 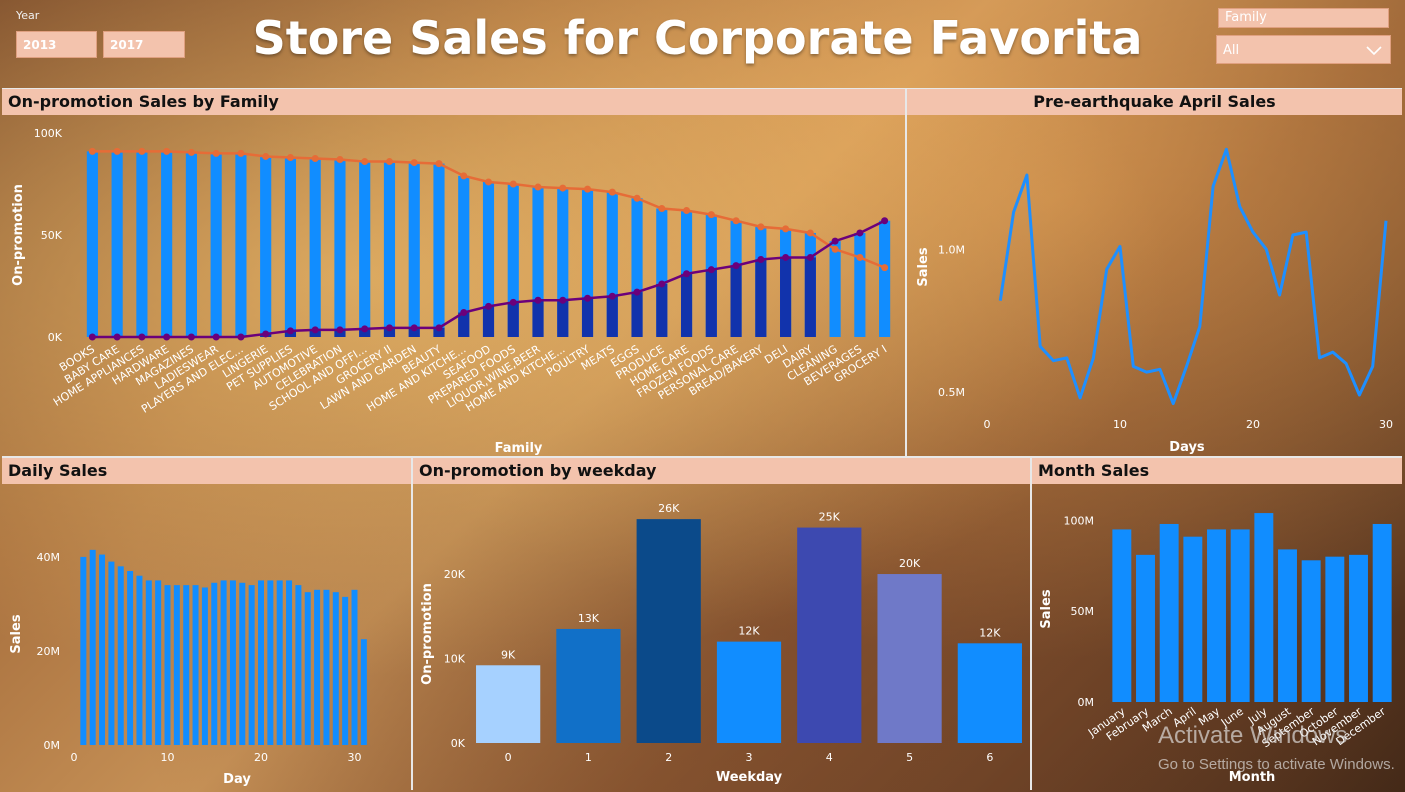 I want to click on y-tick-label: 0K, so click(x=458, y=743).